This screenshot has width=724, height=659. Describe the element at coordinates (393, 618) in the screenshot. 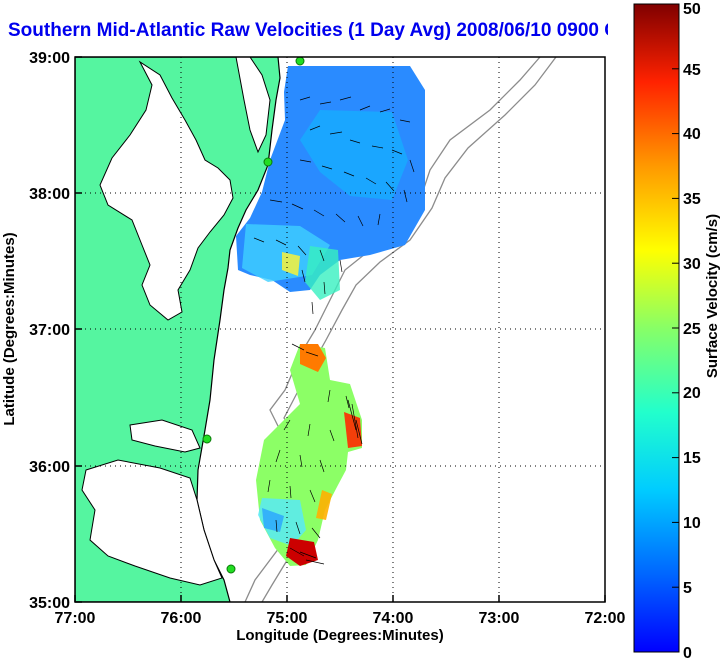

I see `x-tick-label: 74:00` at that location.